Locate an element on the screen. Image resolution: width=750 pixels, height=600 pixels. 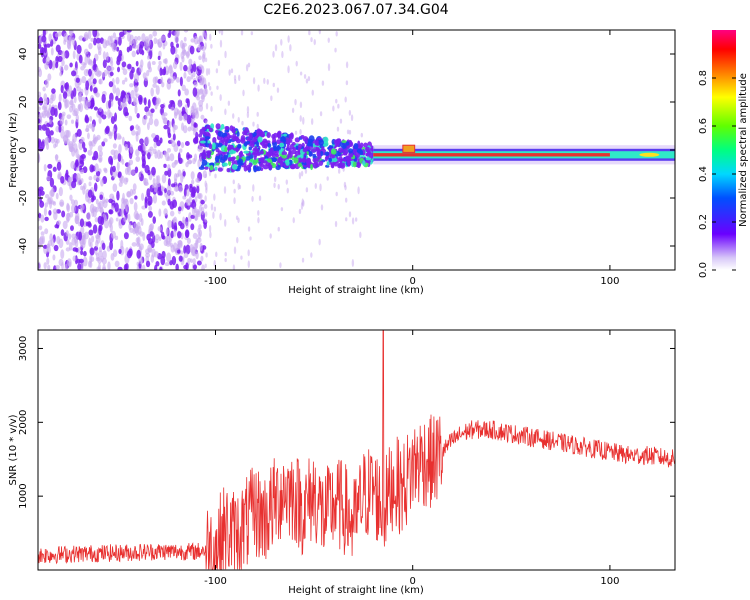
colorbar-tick-label: 0.0 is located at coordinates (703, 270).